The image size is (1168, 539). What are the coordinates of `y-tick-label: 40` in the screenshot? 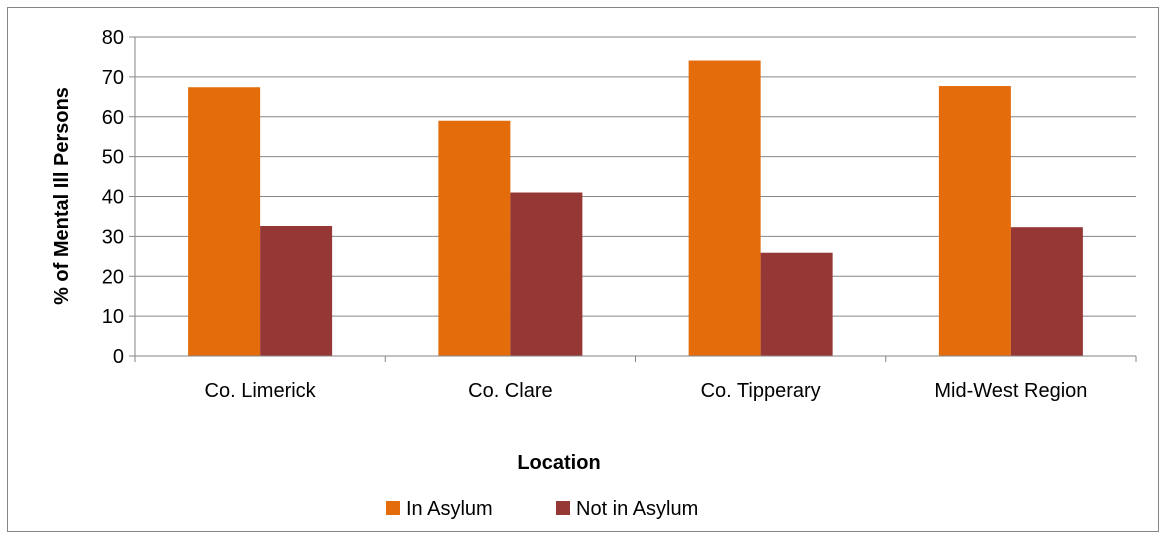 It's located at (113, 198).